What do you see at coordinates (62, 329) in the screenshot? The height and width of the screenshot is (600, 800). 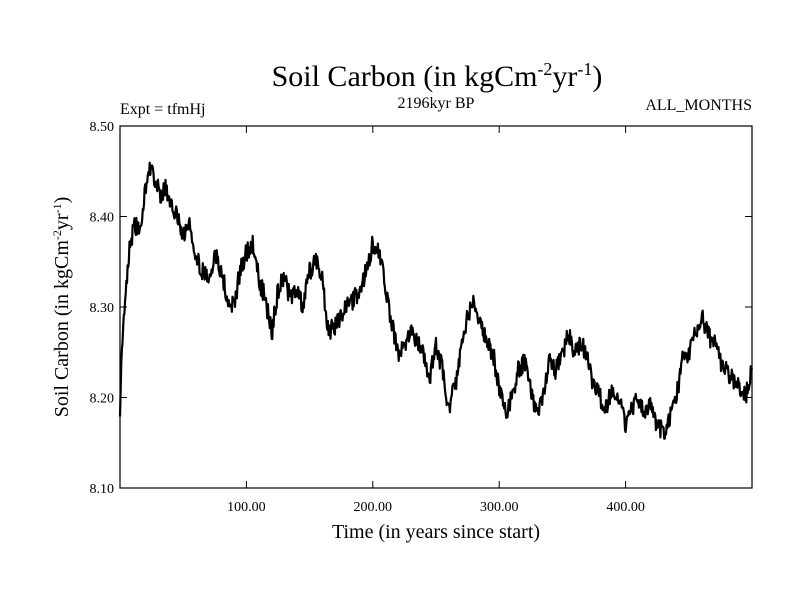 I see `y-axis-label-main: Soil Carbon (in kgCm` at bounding box center [62, 329].